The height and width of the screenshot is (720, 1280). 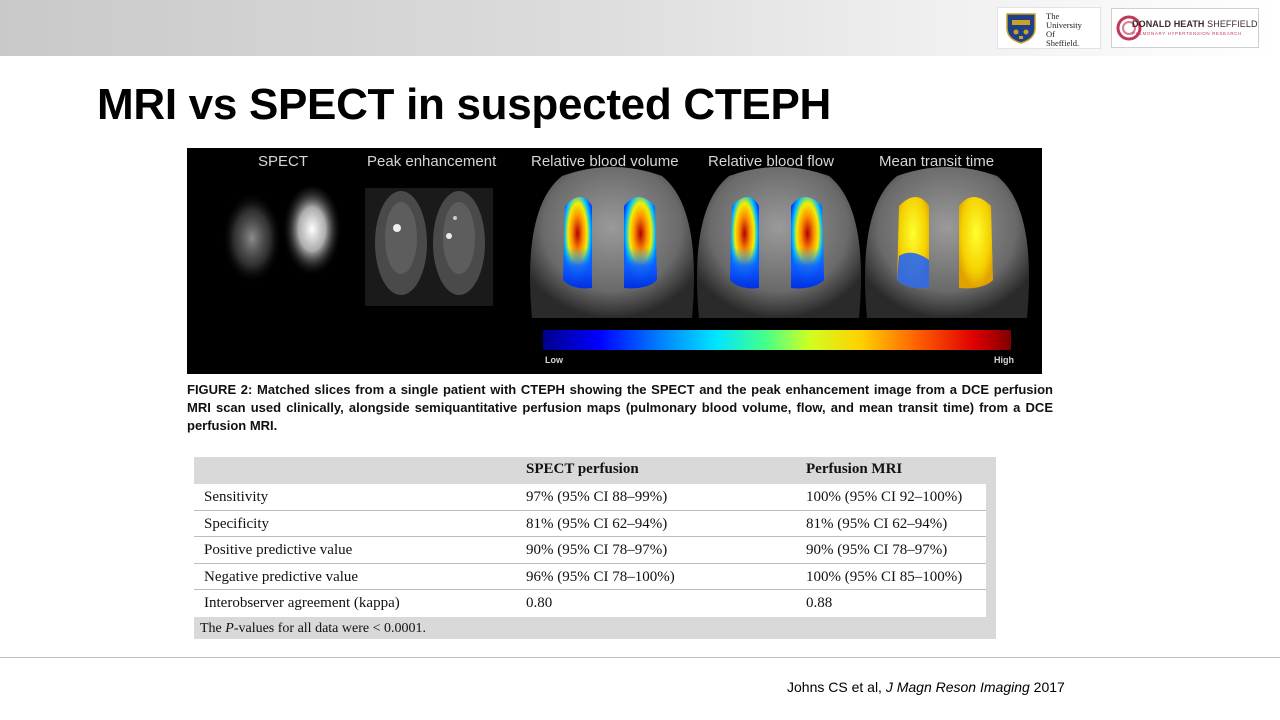 I want to click on footnote-suffix: -values for all data were < 0.0001., so click(x=329, y=628).